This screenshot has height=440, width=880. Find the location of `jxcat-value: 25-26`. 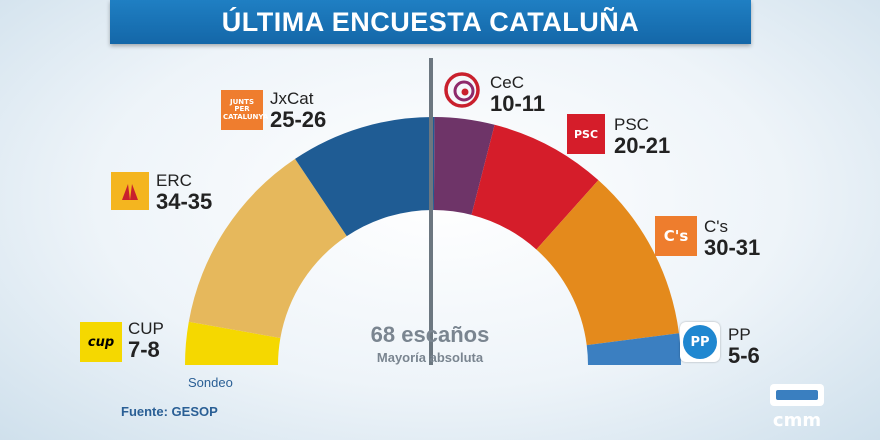

jxcat-value: 25-26 is located at coordinates (298, 119).